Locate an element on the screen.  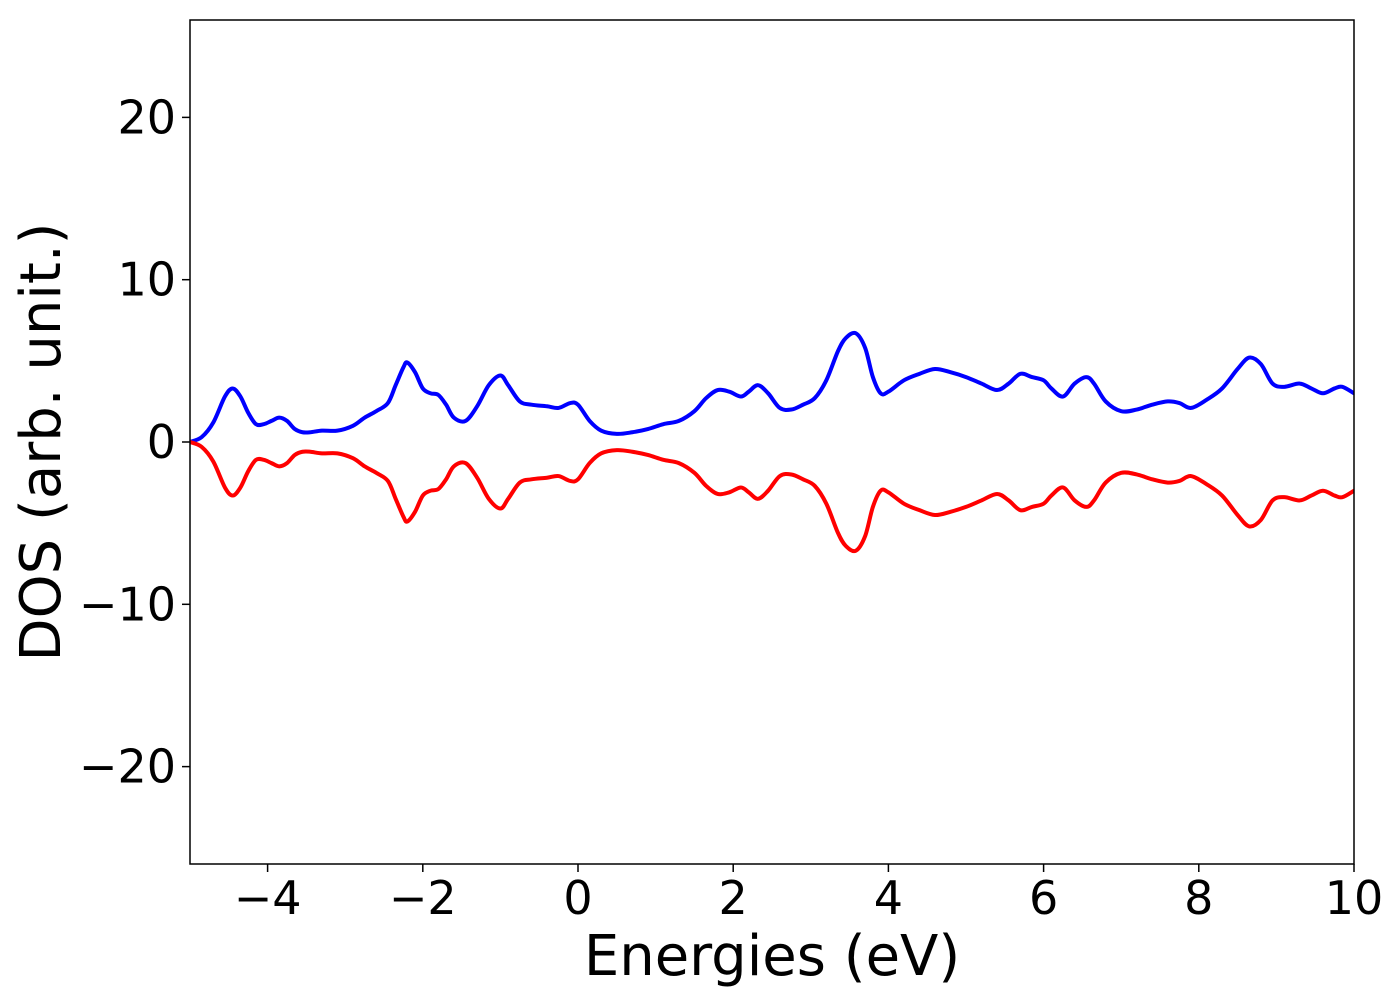
x-tick-label: 4 is located at coordinates (888, 898).